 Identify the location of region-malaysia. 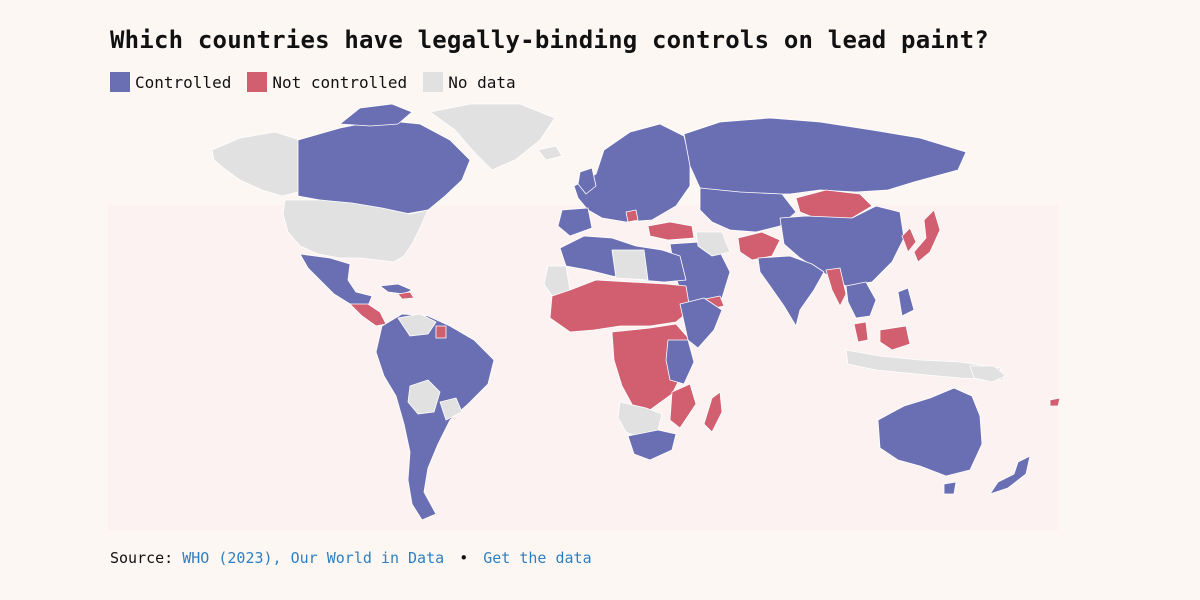
(861, 332).